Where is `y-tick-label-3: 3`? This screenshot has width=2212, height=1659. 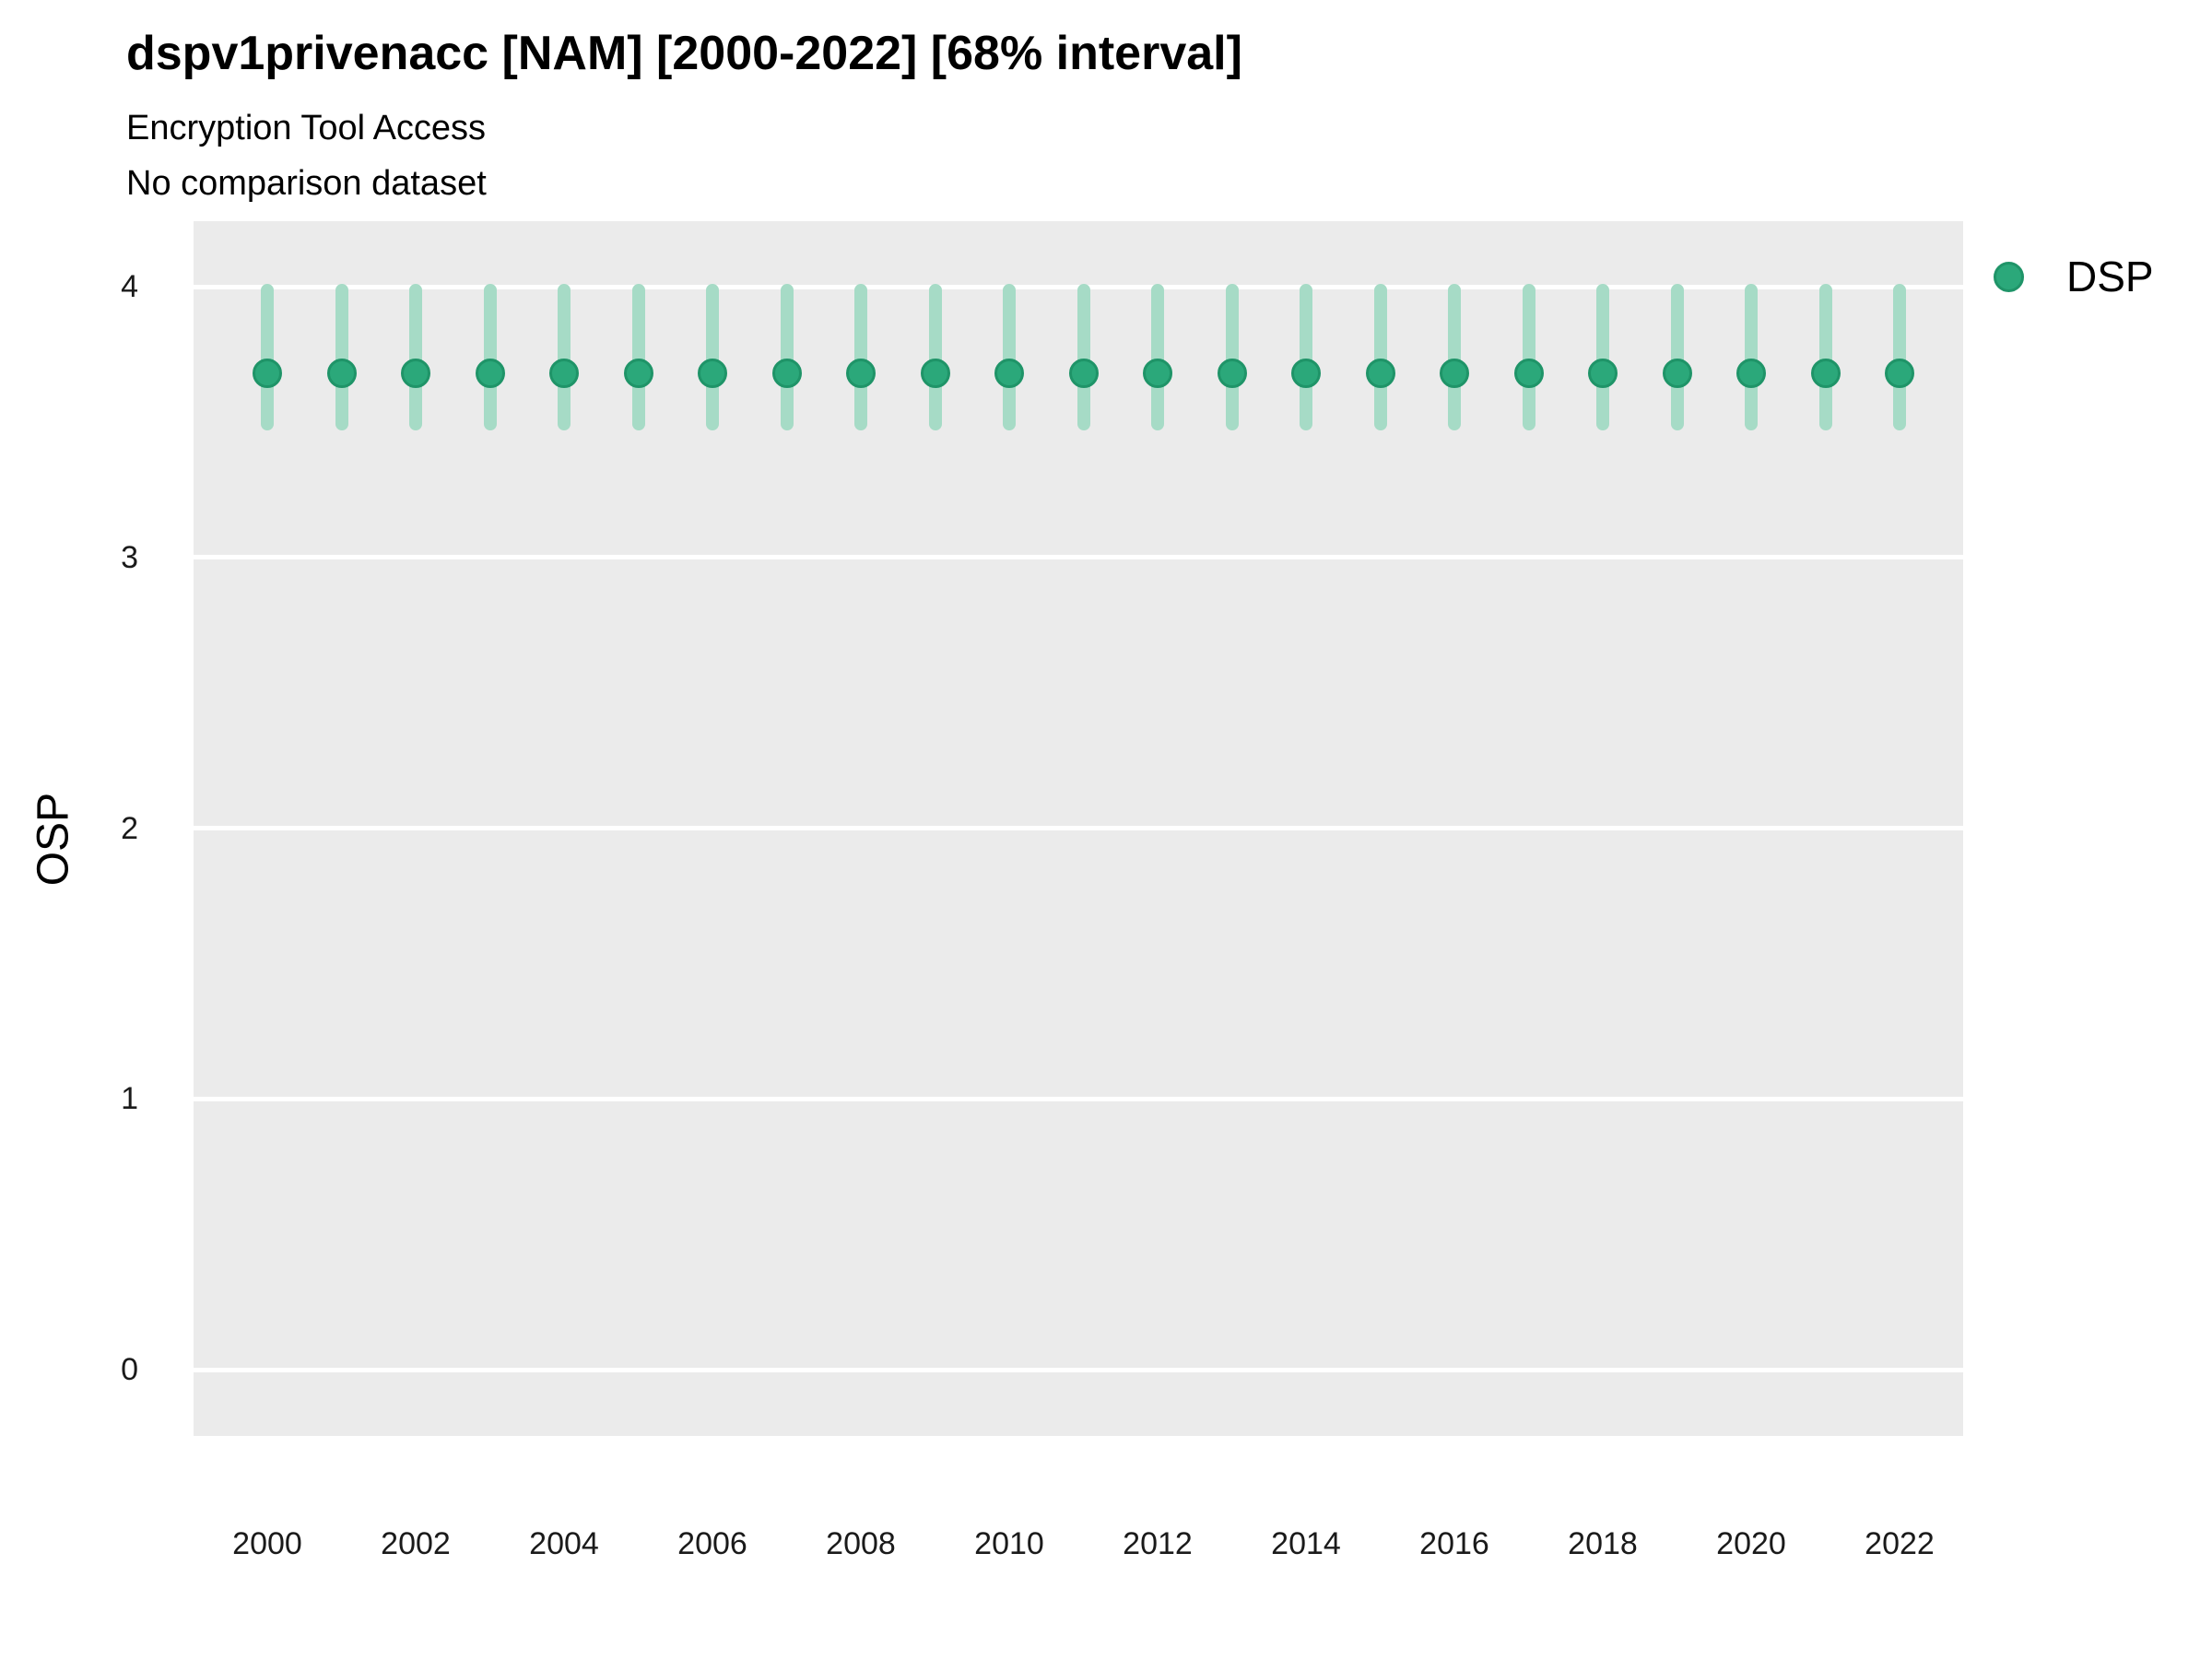
y-tick-label-3: 3 is located at coordinates (129, 557).